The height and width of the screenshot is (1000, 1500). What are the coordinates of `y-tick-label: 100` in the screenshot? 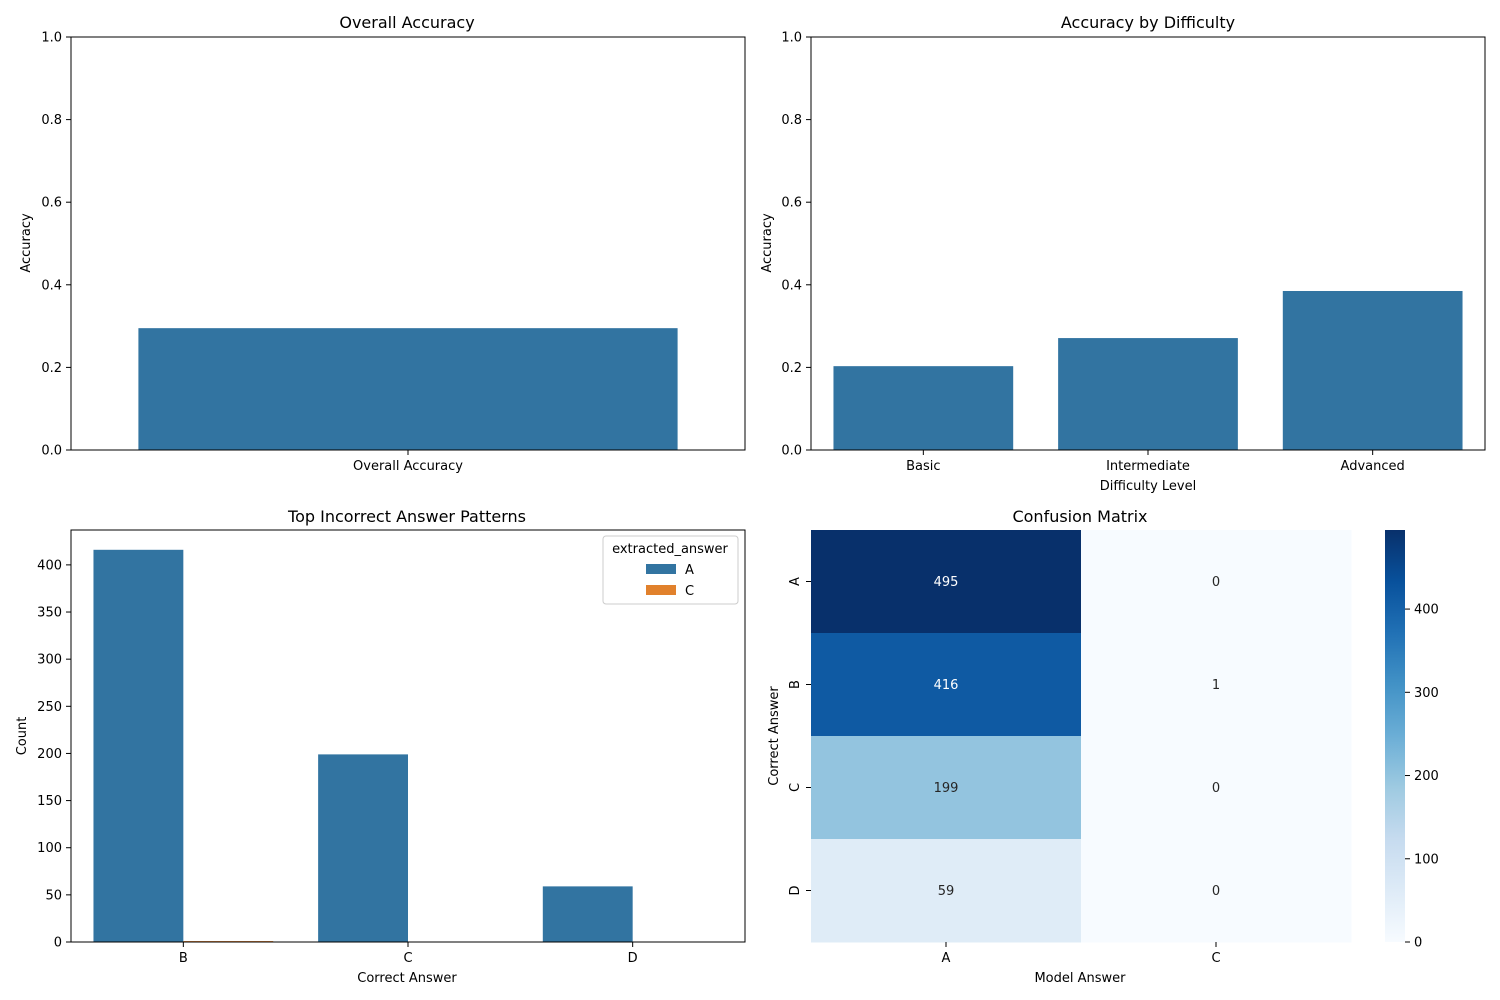 It's located at (49, 848).